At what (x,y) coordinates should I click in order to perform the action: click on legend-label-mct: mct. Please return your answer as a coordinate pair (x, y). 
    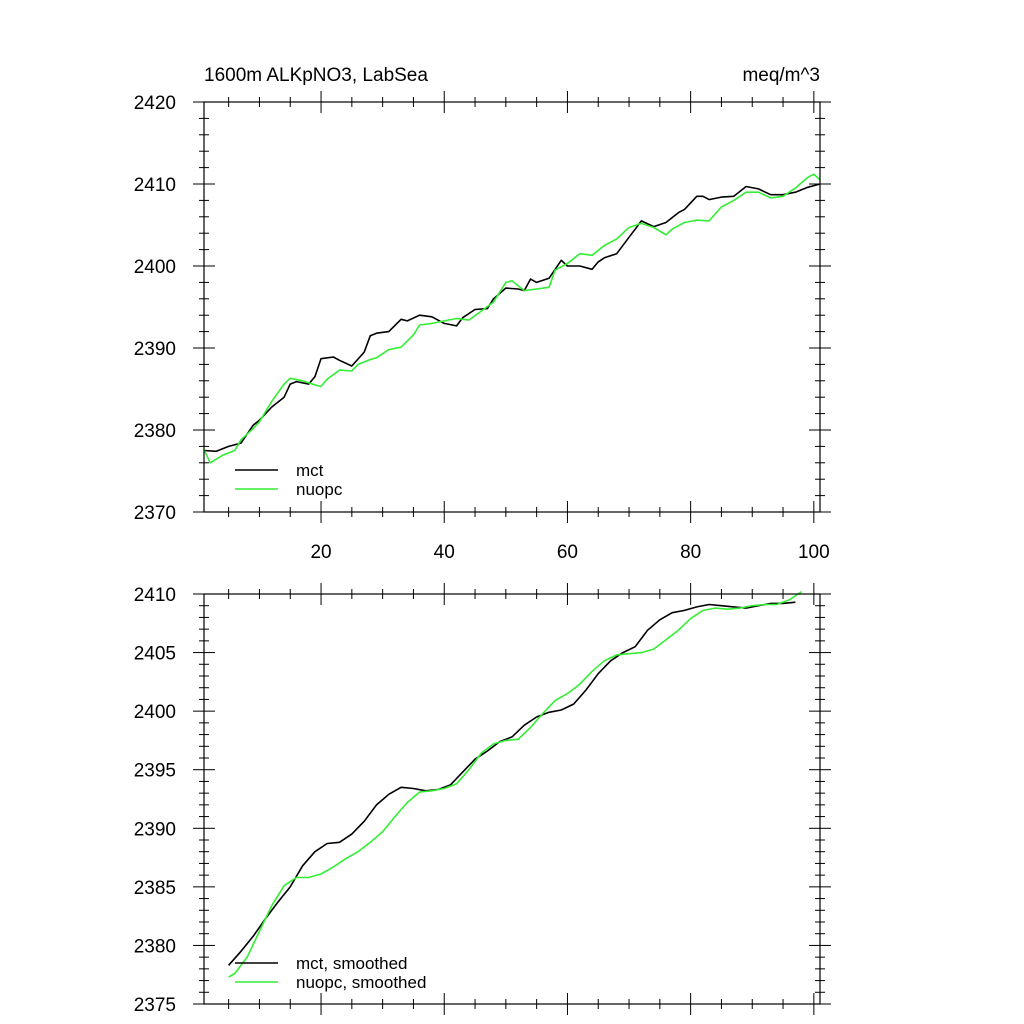
    Looking at the image, I should click on (310, 470).